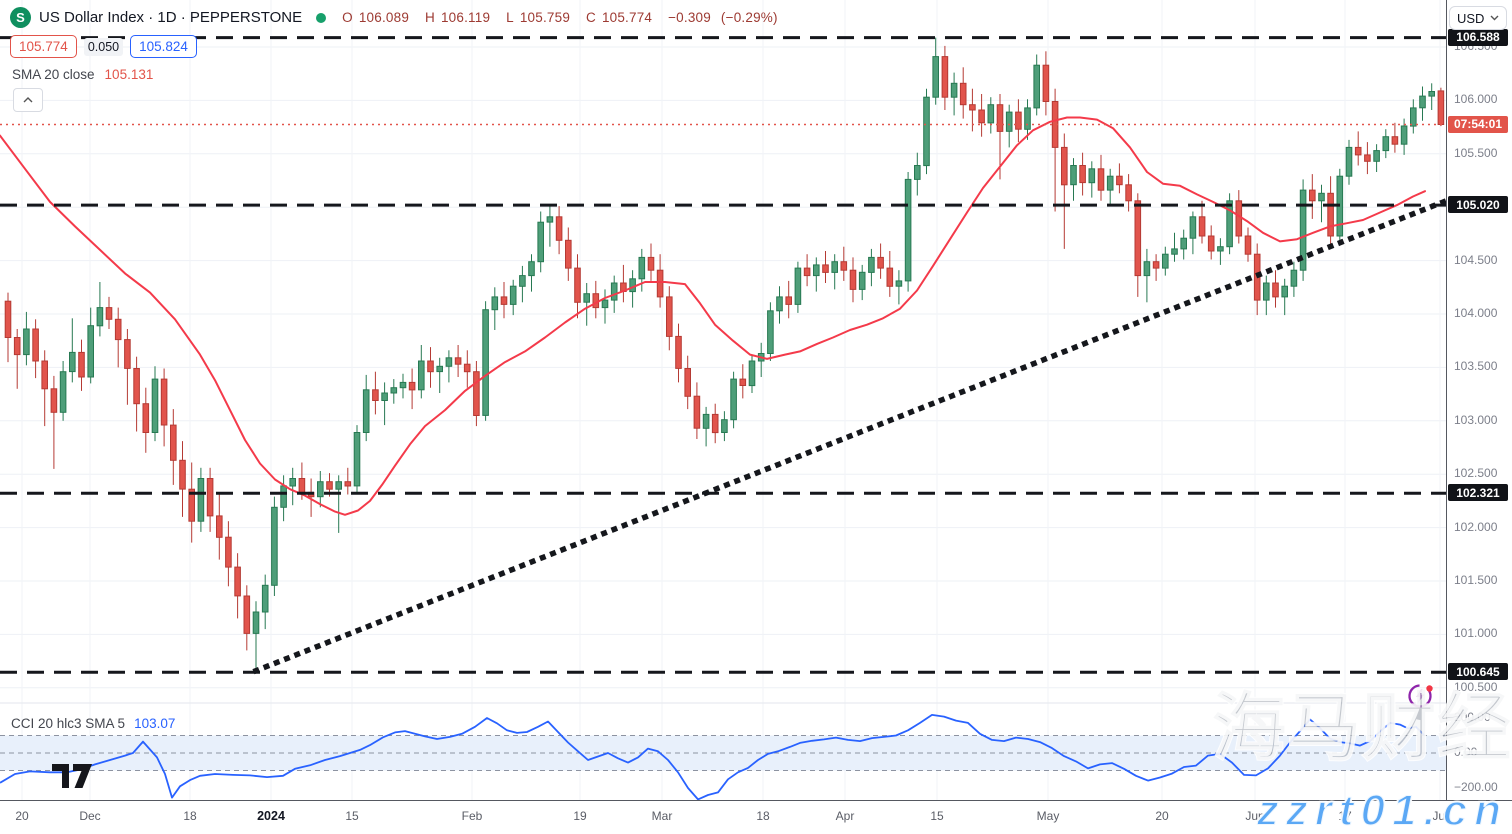  I want to click on sma-value: 105.131, so click(129, 74).